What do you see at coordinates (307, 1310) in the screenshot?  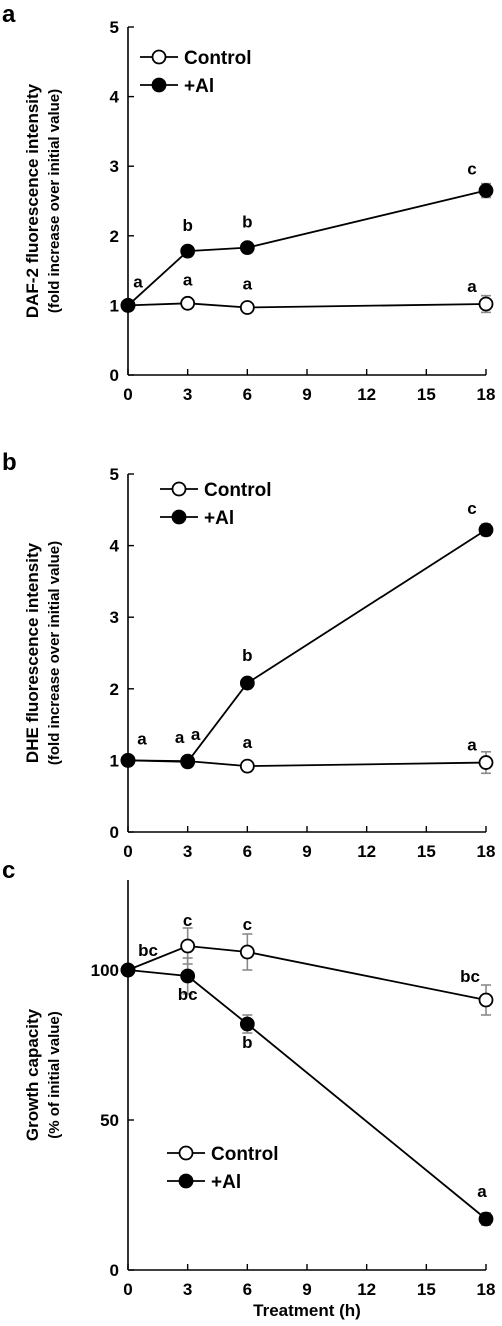 I see `x-axis-title: Treatment (h)` at bounding box center [307, 1310].